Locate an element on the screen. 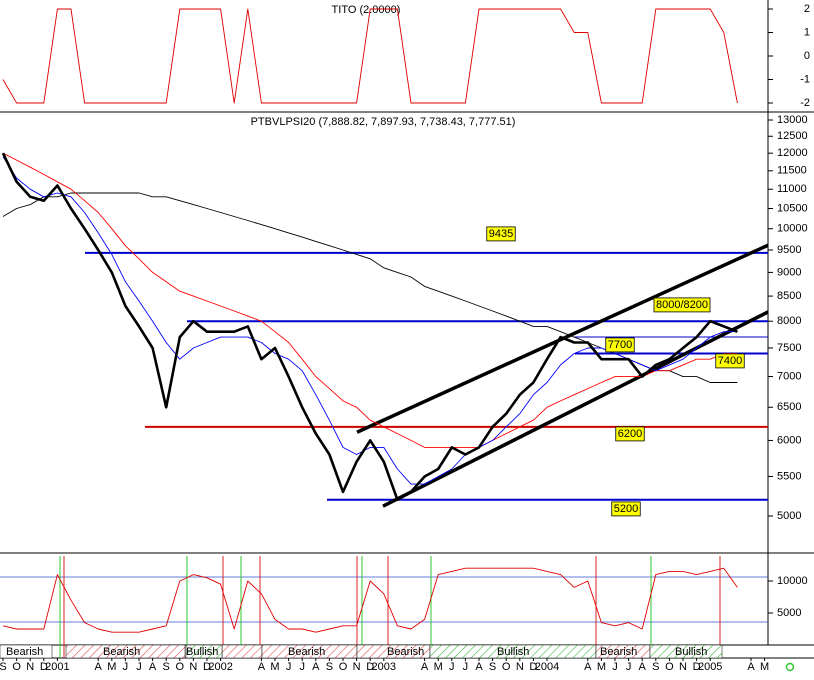  x-tick-label: 2001 is located at coordinates (57, 667).